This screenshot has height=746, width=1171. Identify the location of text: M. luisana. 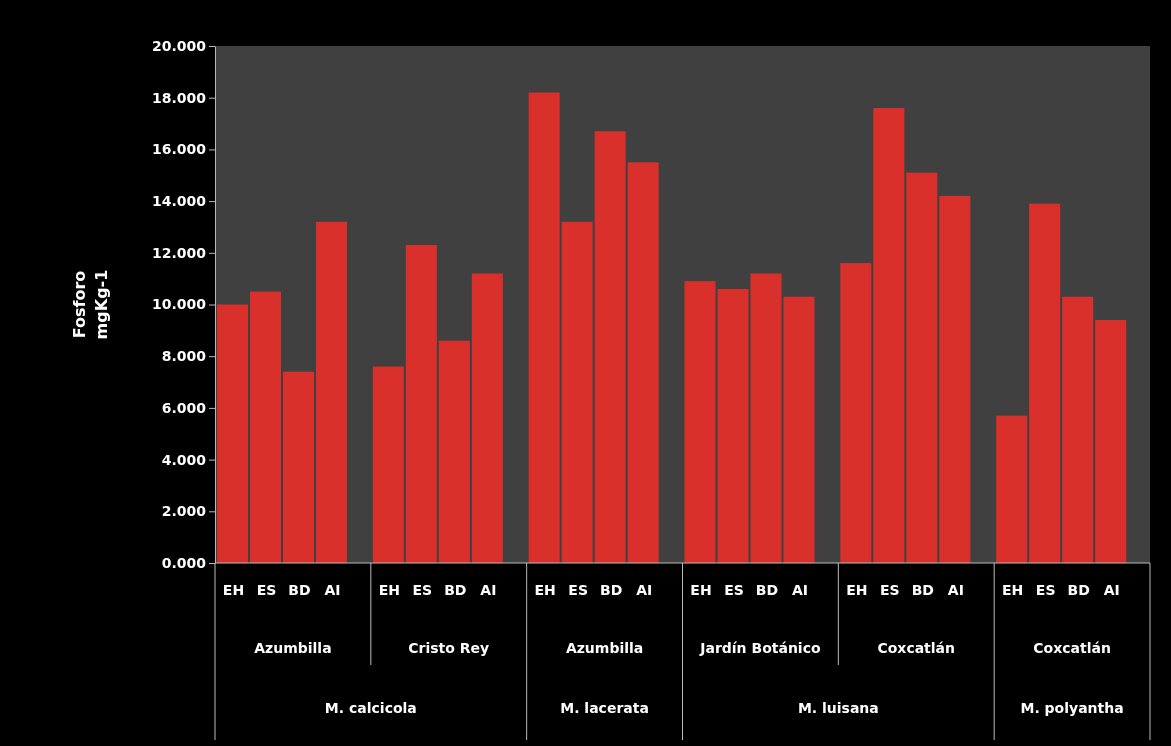
(838, 708).